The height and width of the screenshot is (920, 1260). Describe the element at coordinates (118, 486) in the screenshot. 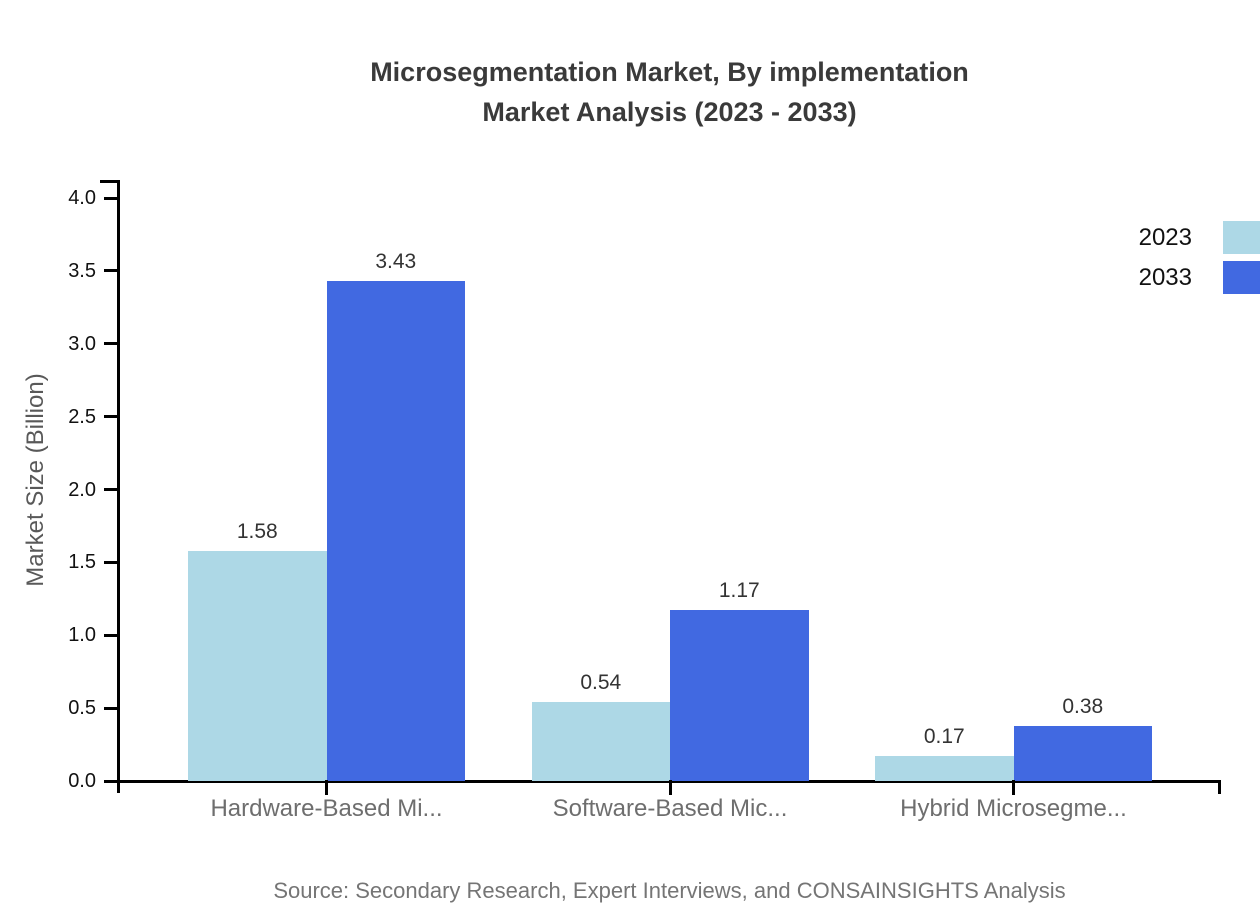

I see `y-axis-line` at that location.